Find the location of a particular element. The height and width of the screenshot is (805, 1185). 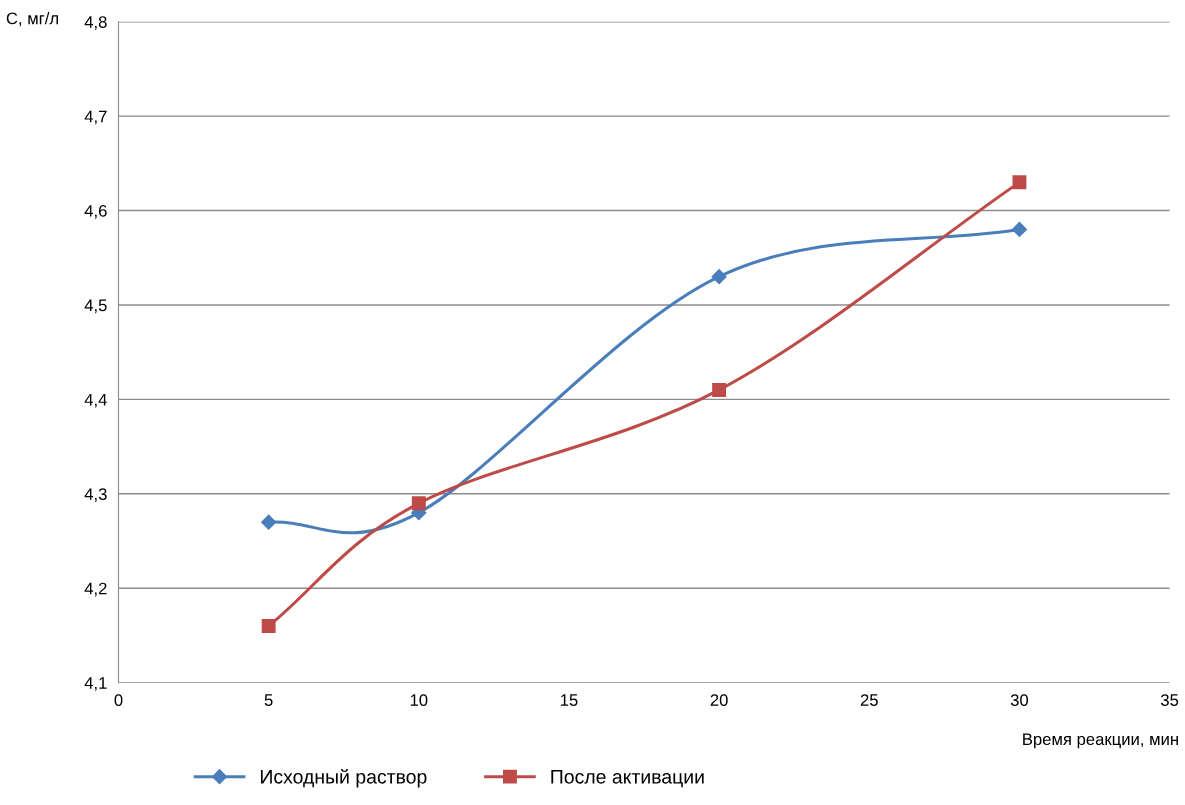

x-tick-label: 25 is located at coordinates (869, 700).